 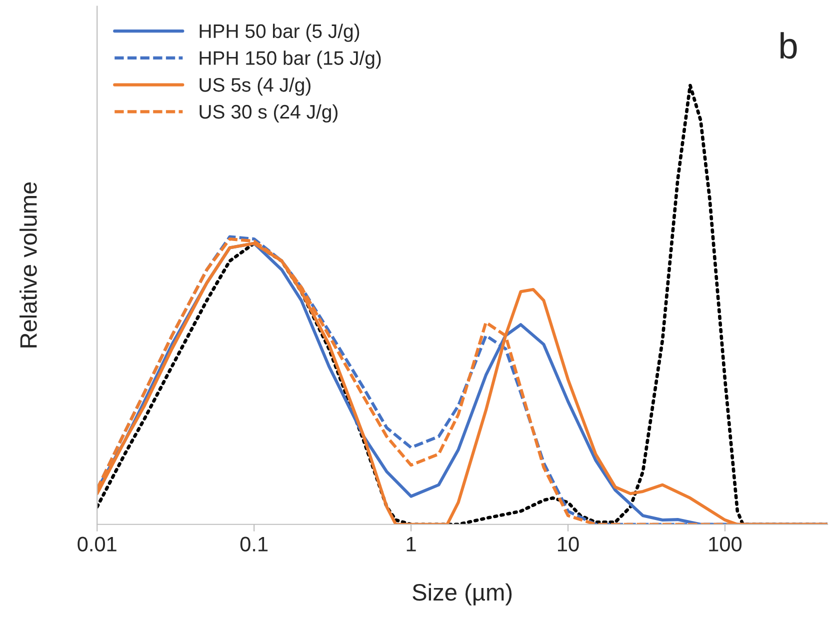 What do you see at coordinates (725, 544) in the screenshot?
I see `x-tick-label: 100` at bounding box center [725, 544].